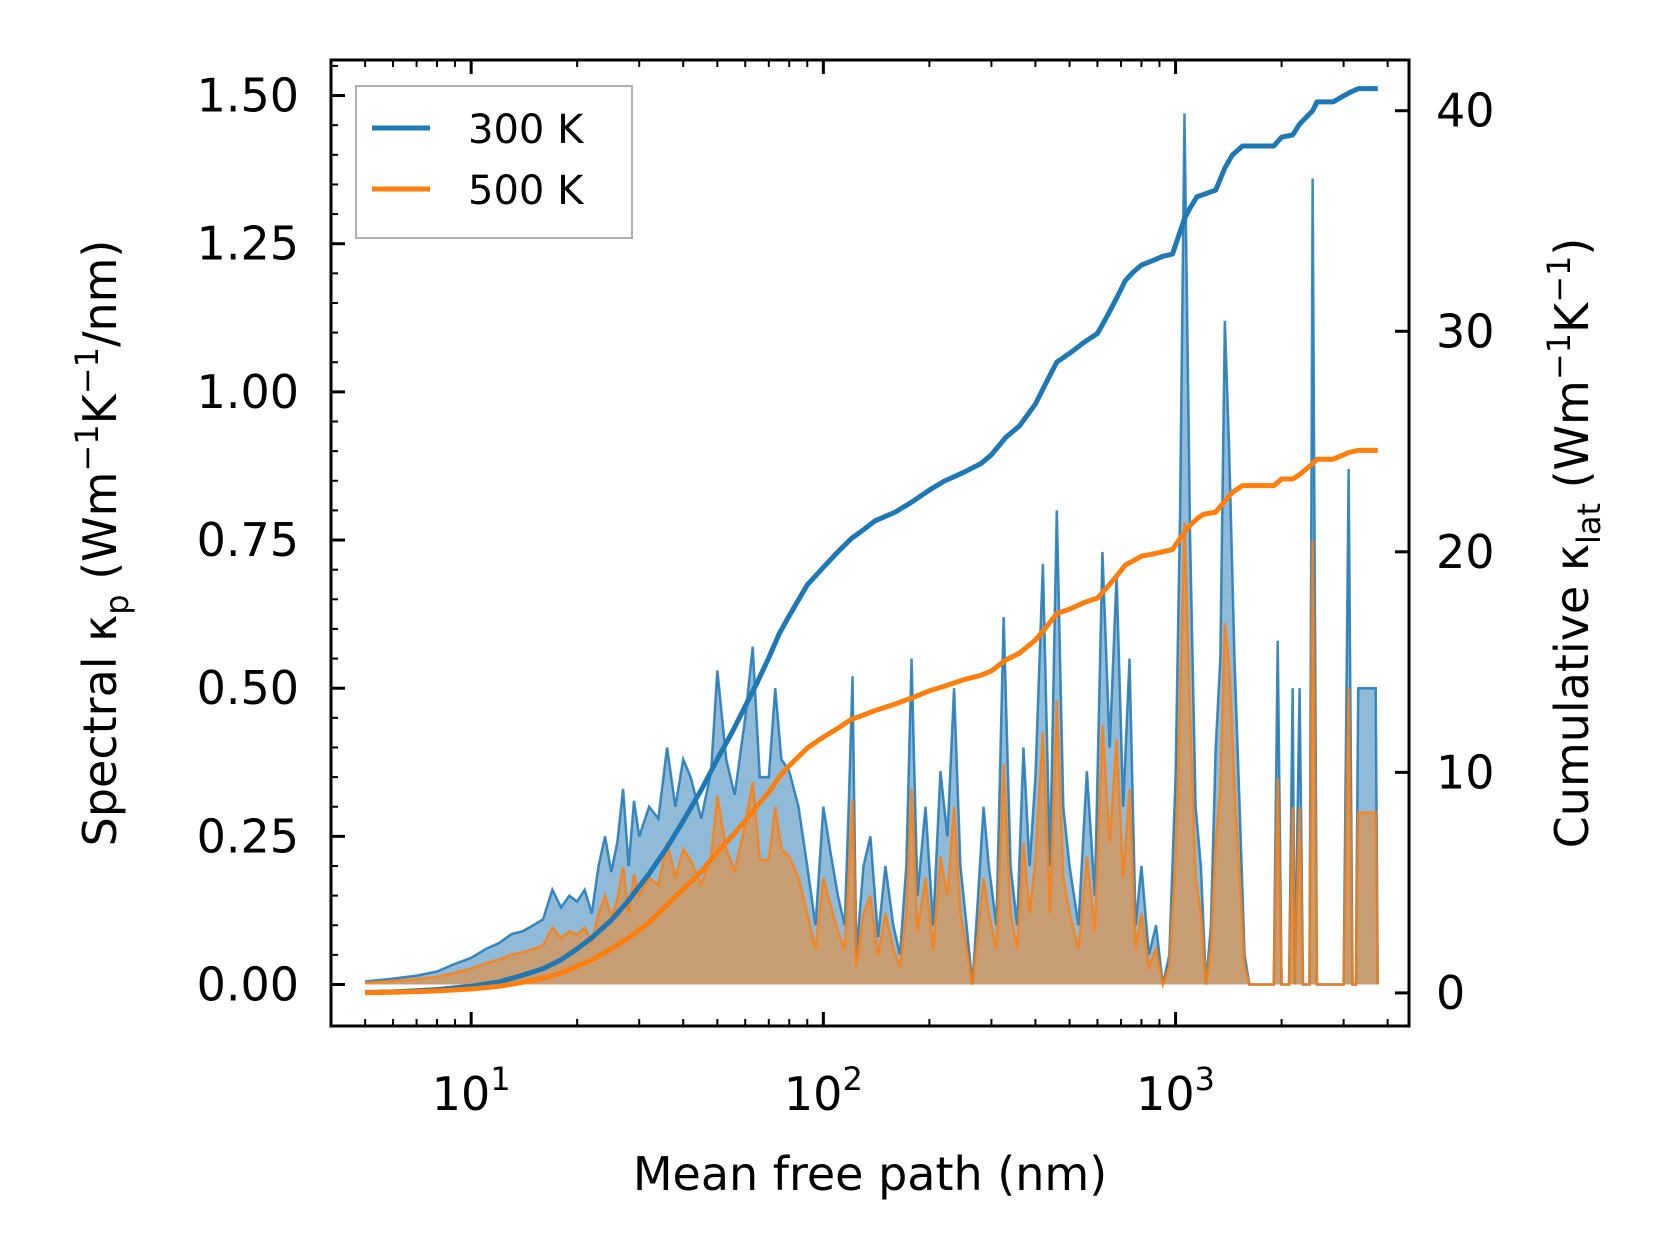 Image resolution: width=1660 pixels, height=1254 pixels. I want to click on y-left-tick-label: 0.00, so click(248, 985).